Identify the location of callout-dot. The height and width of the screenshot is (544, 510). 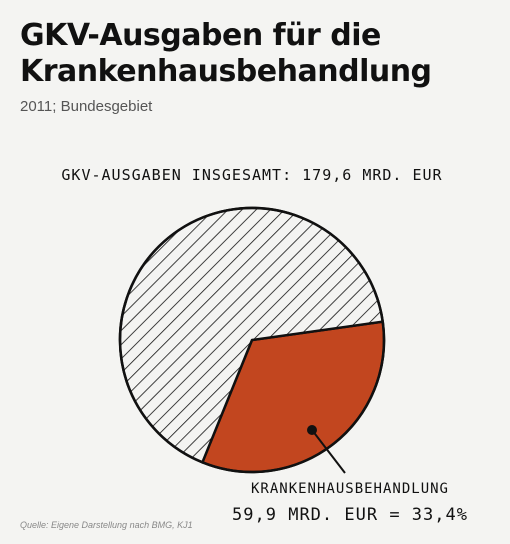
(312, 430).